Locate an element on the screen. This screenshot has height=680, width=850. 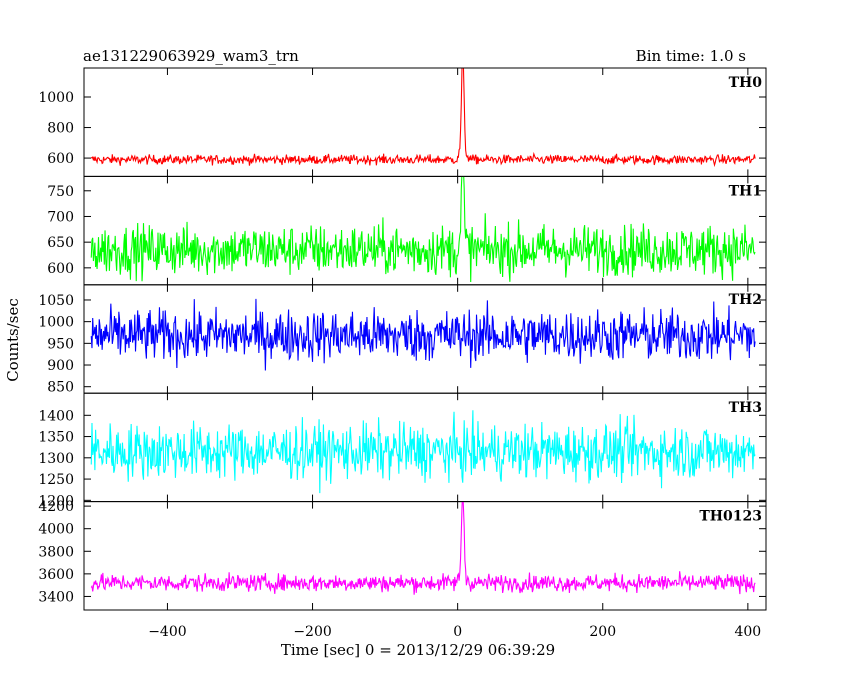
y-tick-label: 1350 is located at coordinates (56, 438).